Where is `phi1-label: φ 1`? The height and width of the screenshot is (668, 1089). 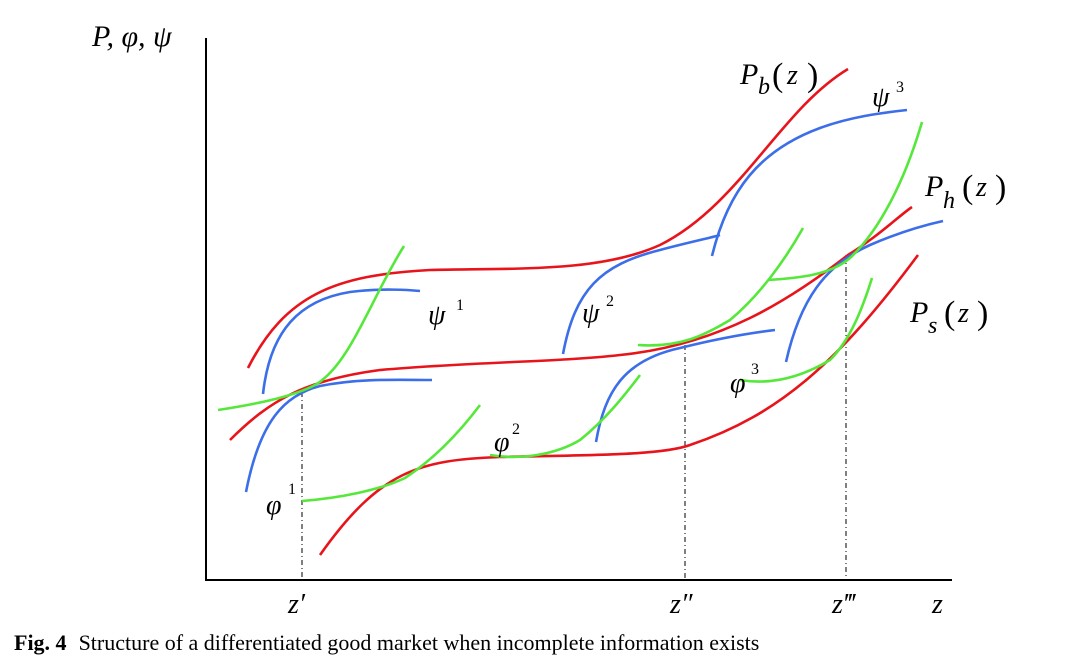
phi1-label: φ 1 is located at coordinates (281, 501).